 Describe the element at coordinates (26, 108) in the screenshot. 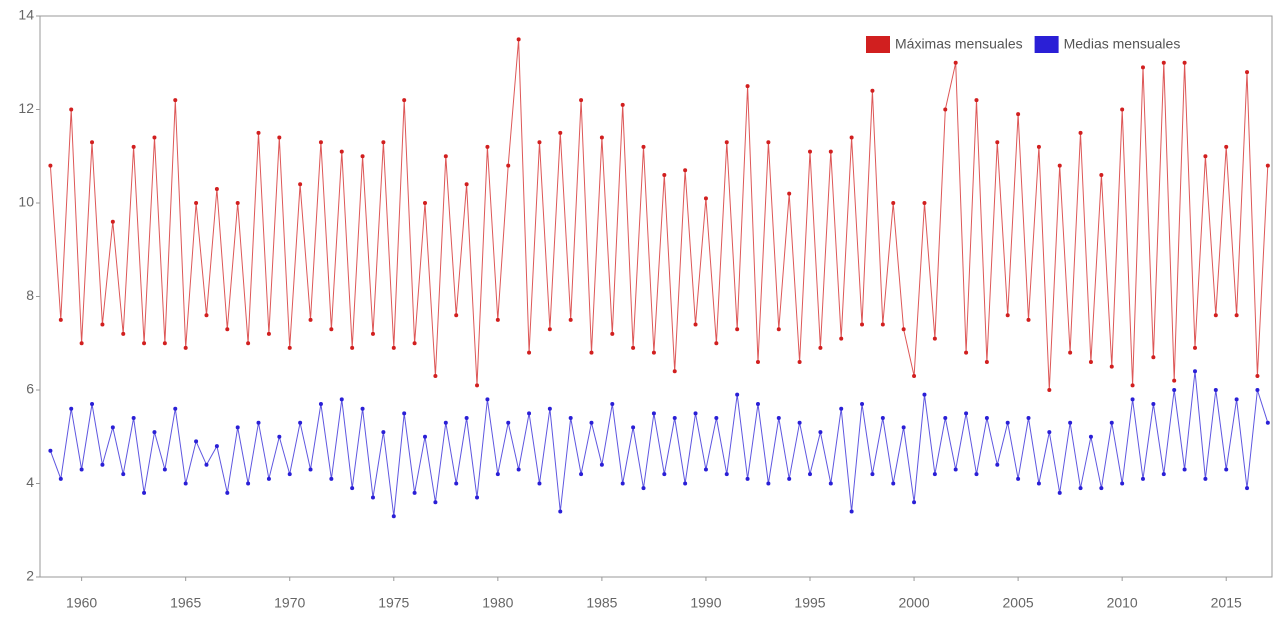

I see `y-tick-label: 12` at that location.